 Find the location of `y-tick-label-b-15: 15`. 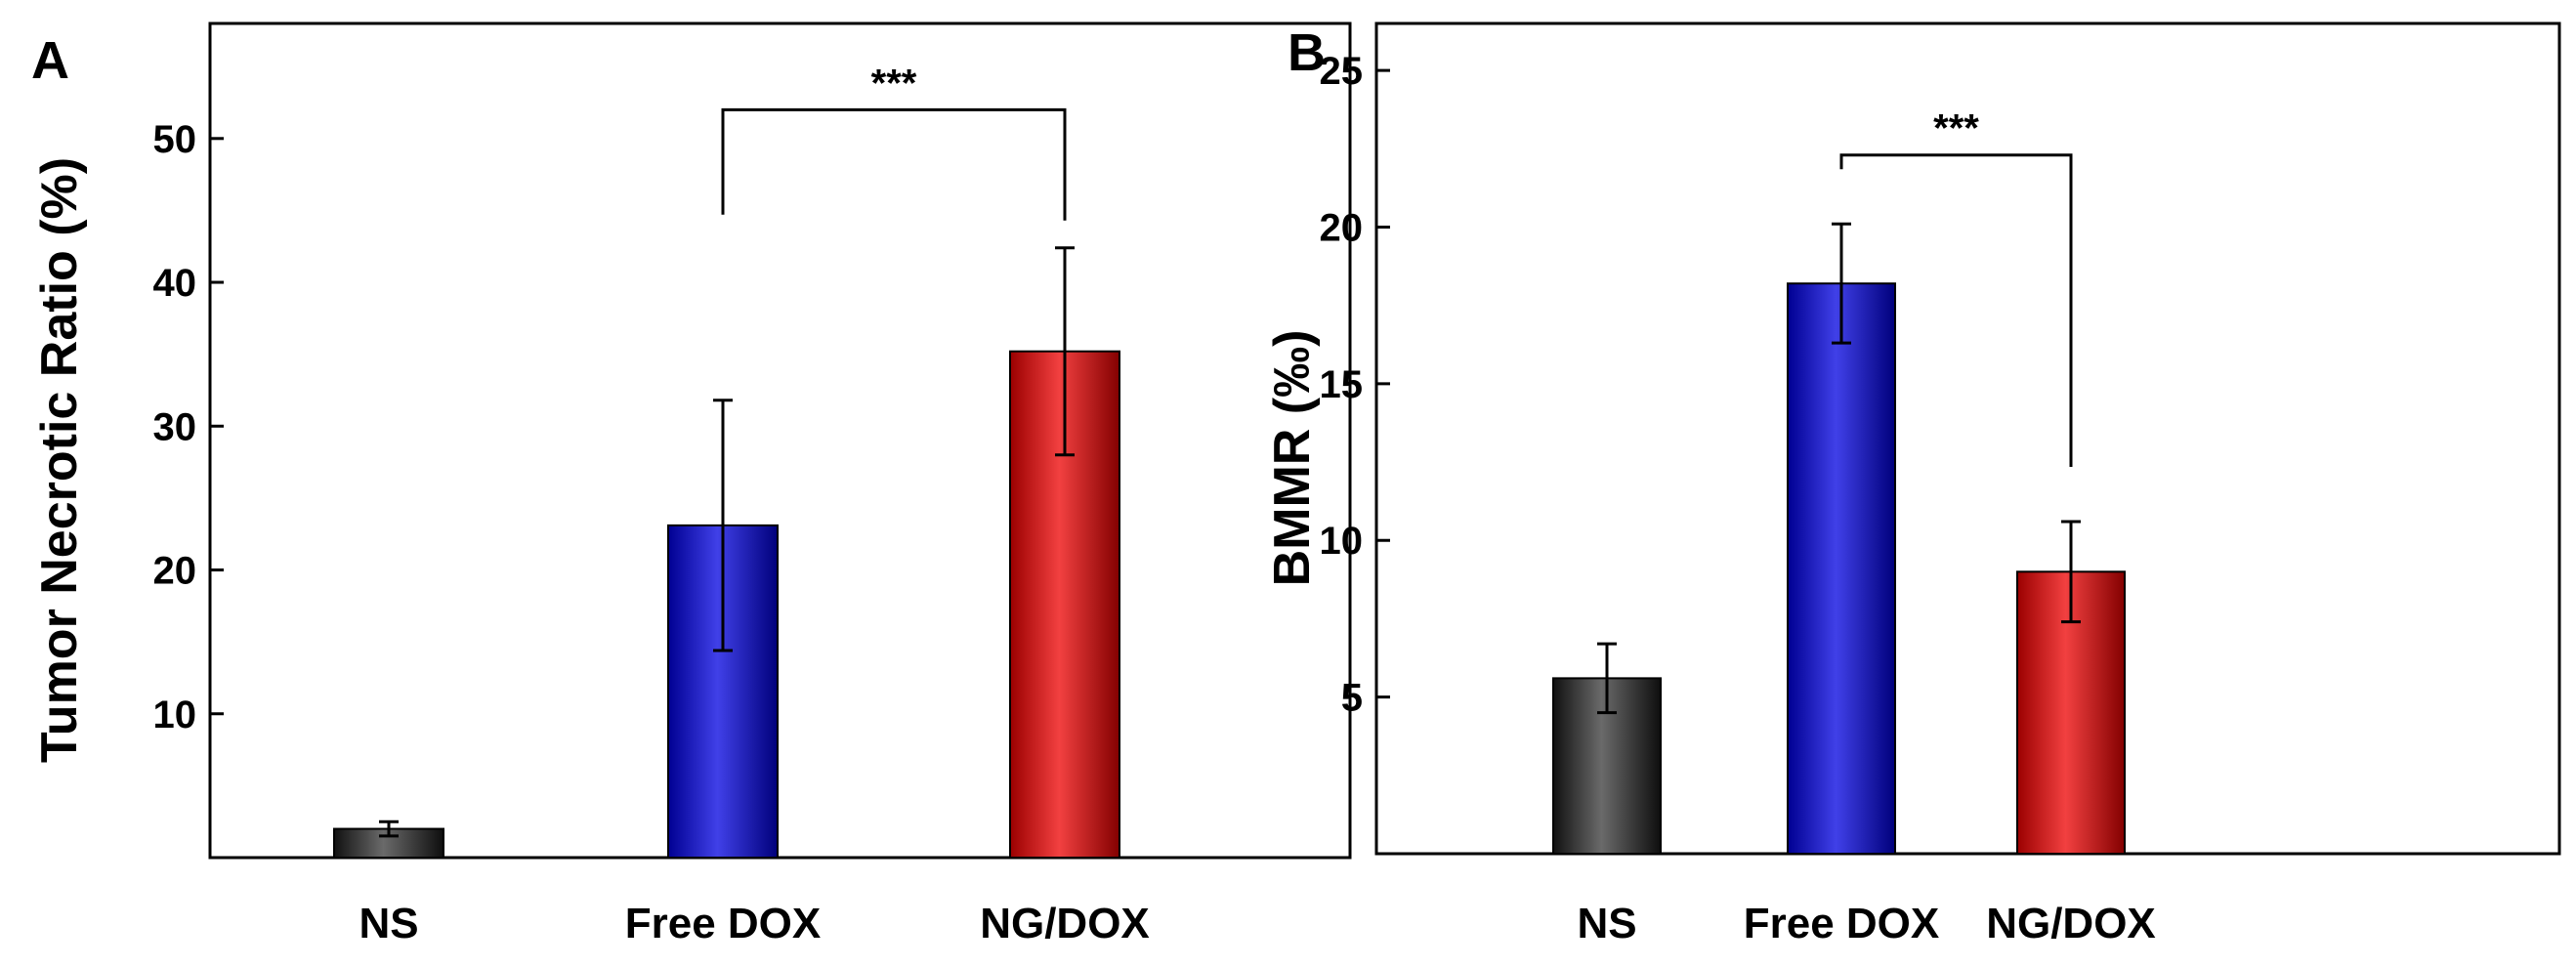

y-tick-label-b-15: 15 is located at coordinates (1342, 384).